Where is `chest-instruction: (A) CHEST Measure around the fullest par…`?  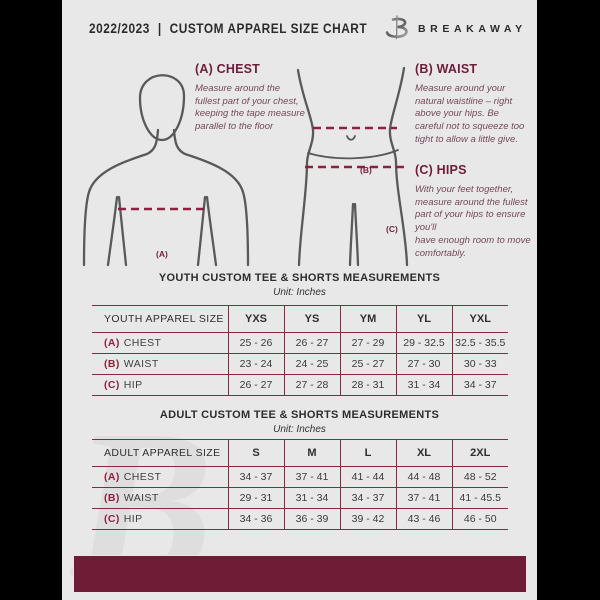 chest-instruction: (A) CHEST Measure around the fullest par… is located at coordinates (251, 98).